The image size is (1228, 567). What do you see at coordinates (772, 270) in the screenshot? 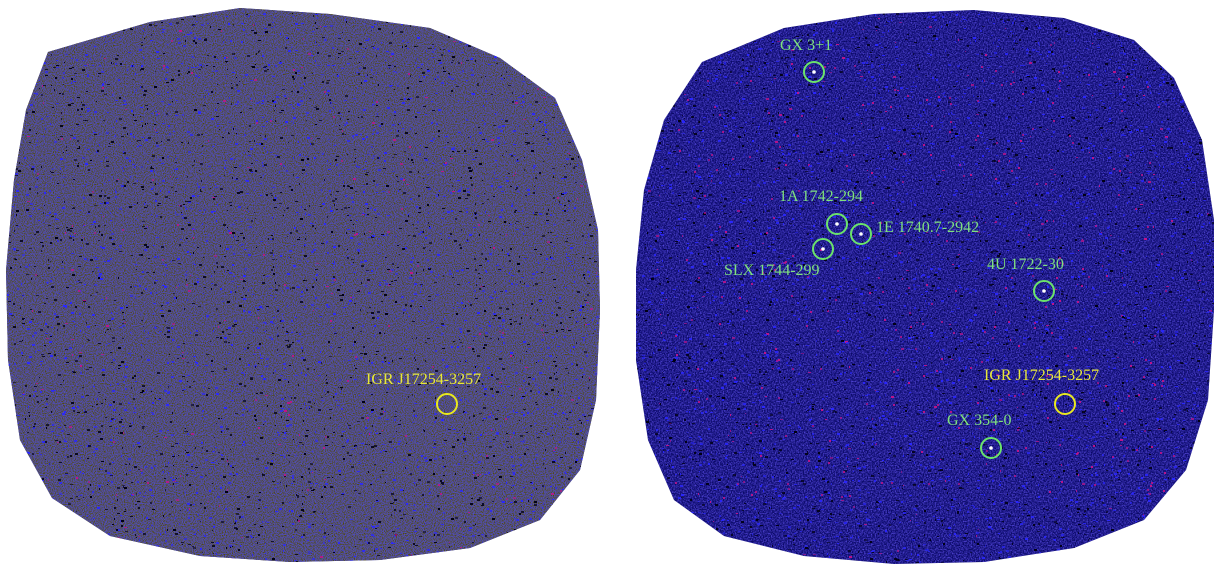
I see `source-label: SLX 1744-299` at bounding box center [772, 270].